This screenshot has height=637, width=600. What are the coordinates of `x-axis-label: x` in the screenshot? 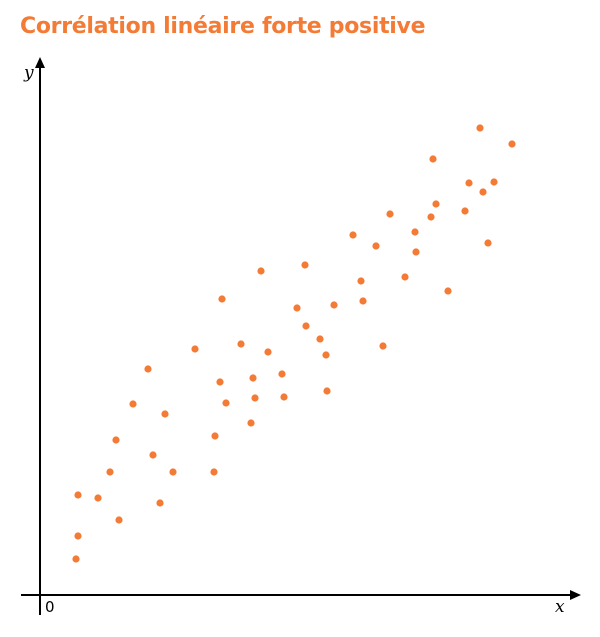 It's located at (560, 607).